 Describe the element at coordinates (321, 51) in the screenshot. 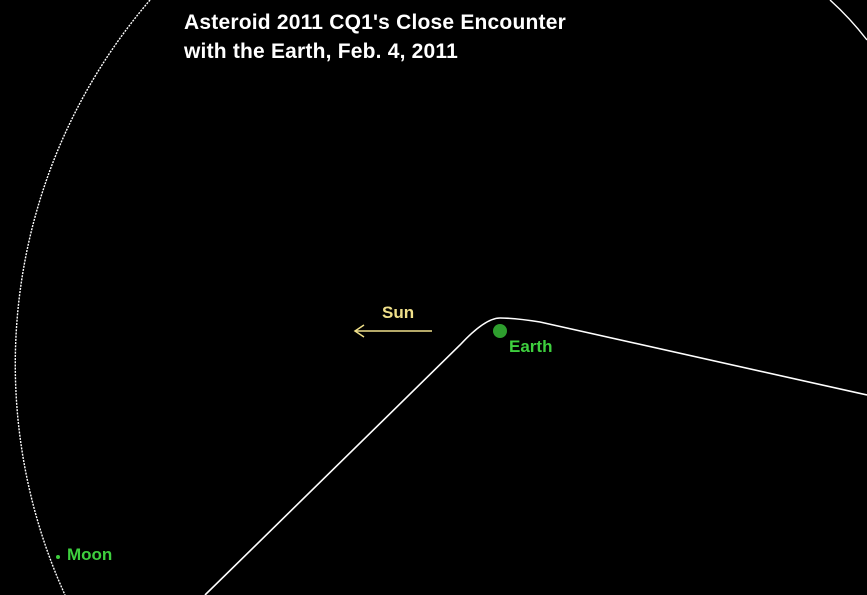

I see `title-line-2: with the Earth, Feb. 4, 2011` at that location.